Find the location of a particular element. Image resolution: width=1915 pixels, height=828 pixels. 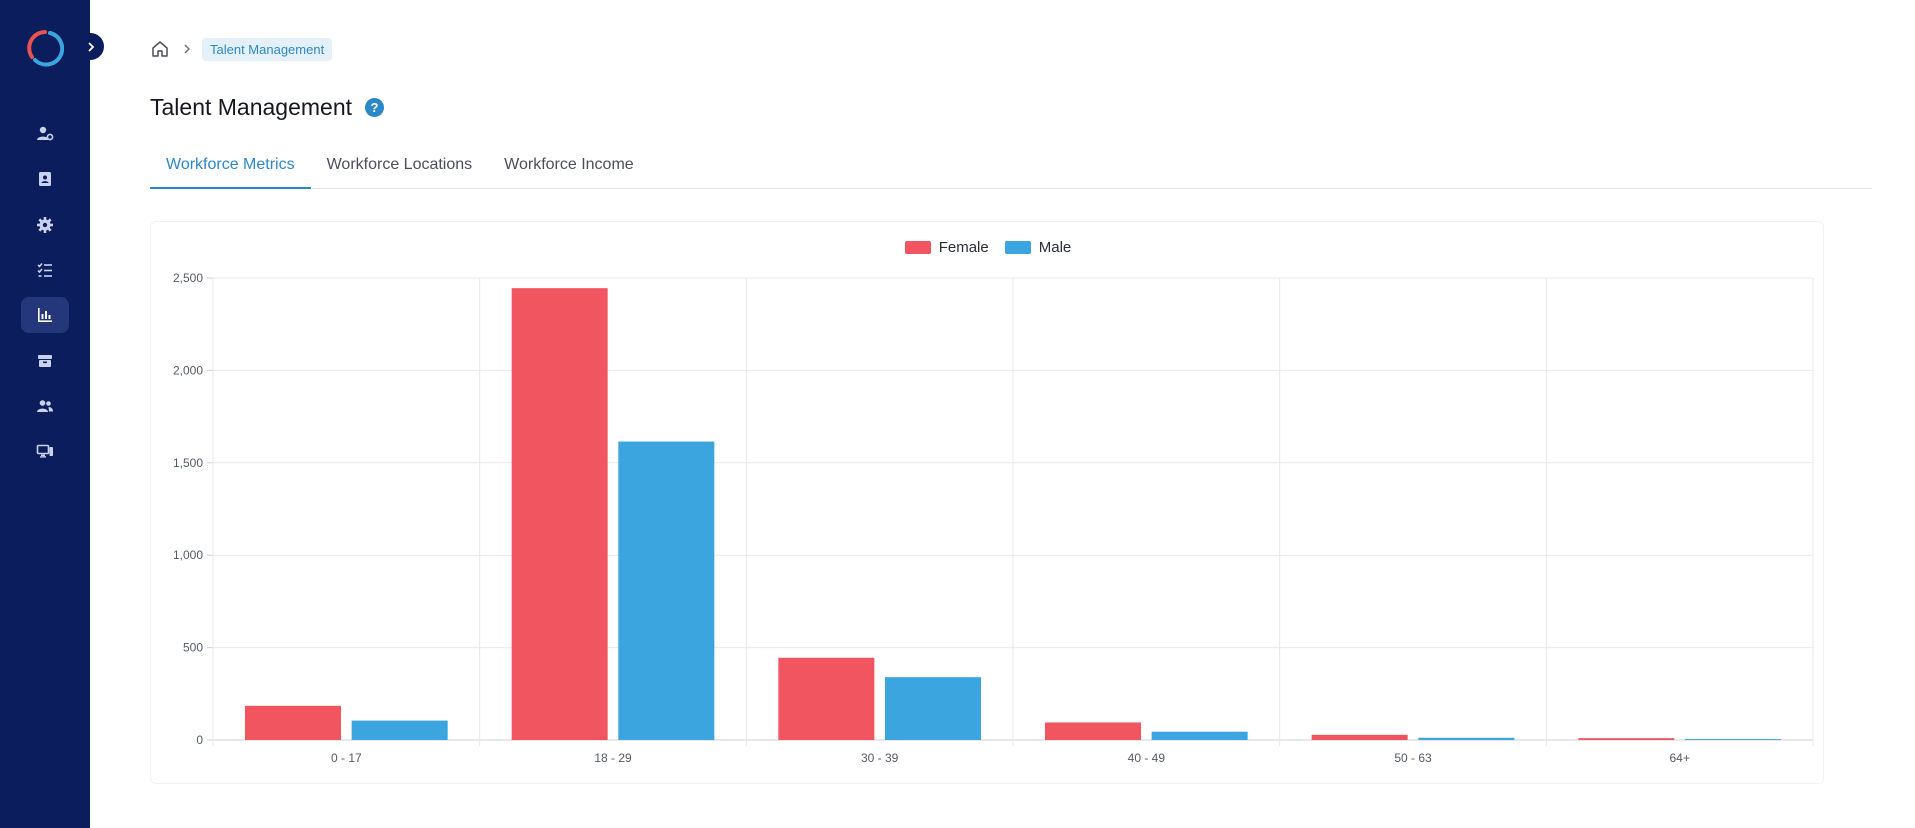

checklist-icon is located at coordinates (44, 269).